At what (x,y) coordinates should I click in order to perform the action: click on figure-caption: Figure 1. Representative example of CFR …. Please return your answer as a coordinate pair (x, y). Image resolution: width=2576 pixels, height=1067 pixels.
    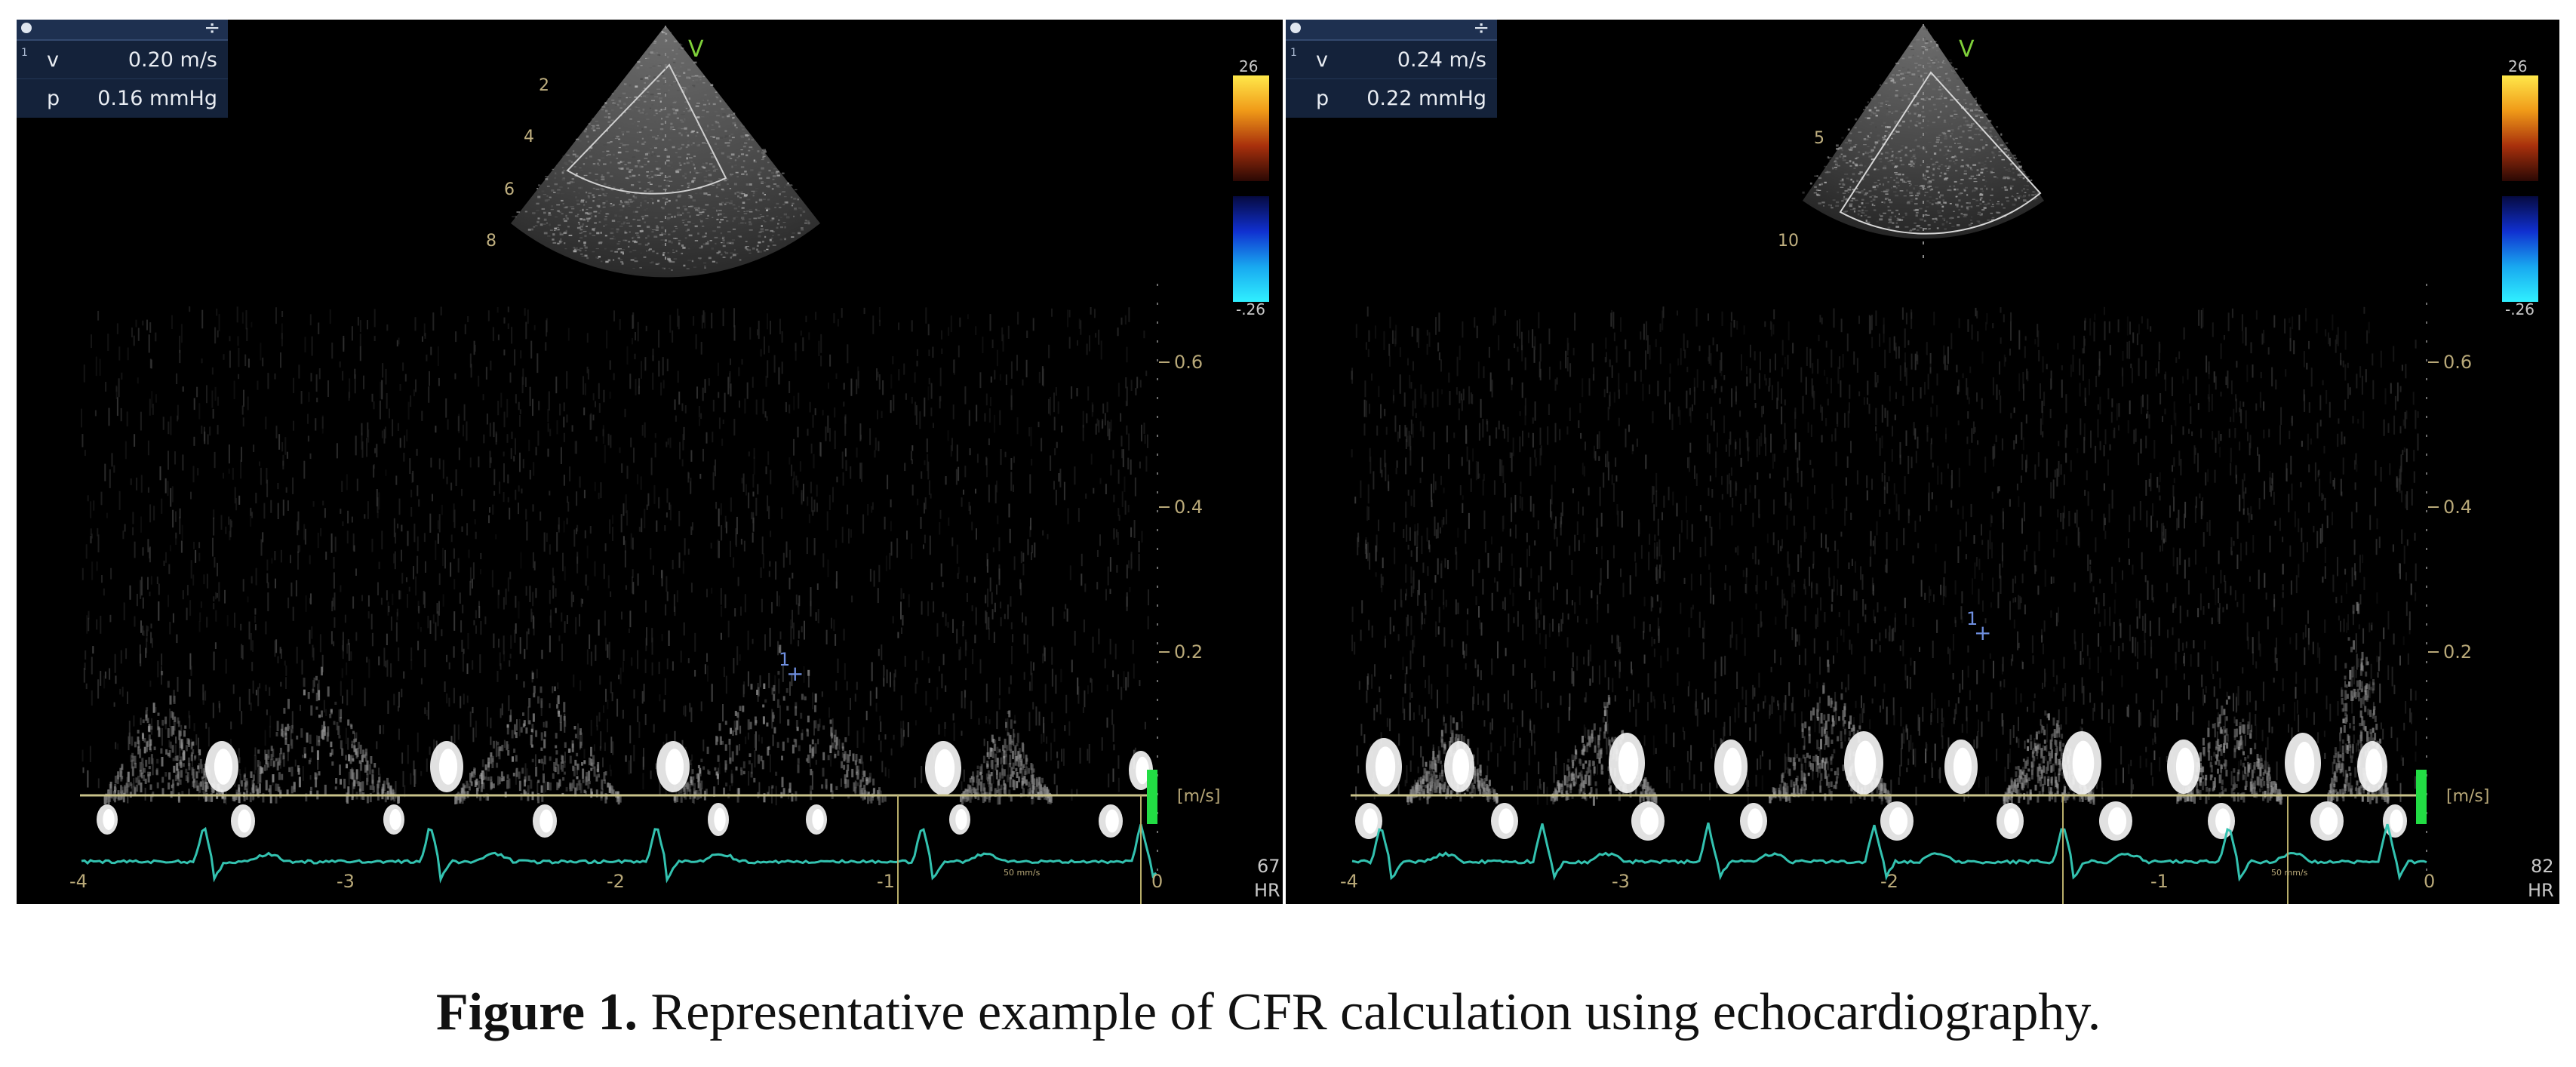
    Looking at the image, I should click on (1268, 1012).